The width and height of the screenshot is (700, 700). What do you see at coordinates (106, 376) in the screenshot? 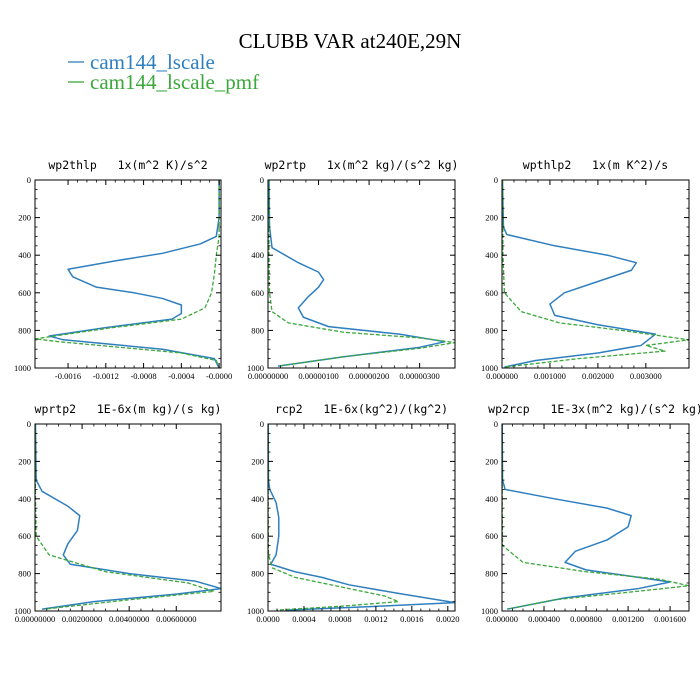
I see `x-tick-label-0-1: -0.0012` at bounding box center [106, 376].